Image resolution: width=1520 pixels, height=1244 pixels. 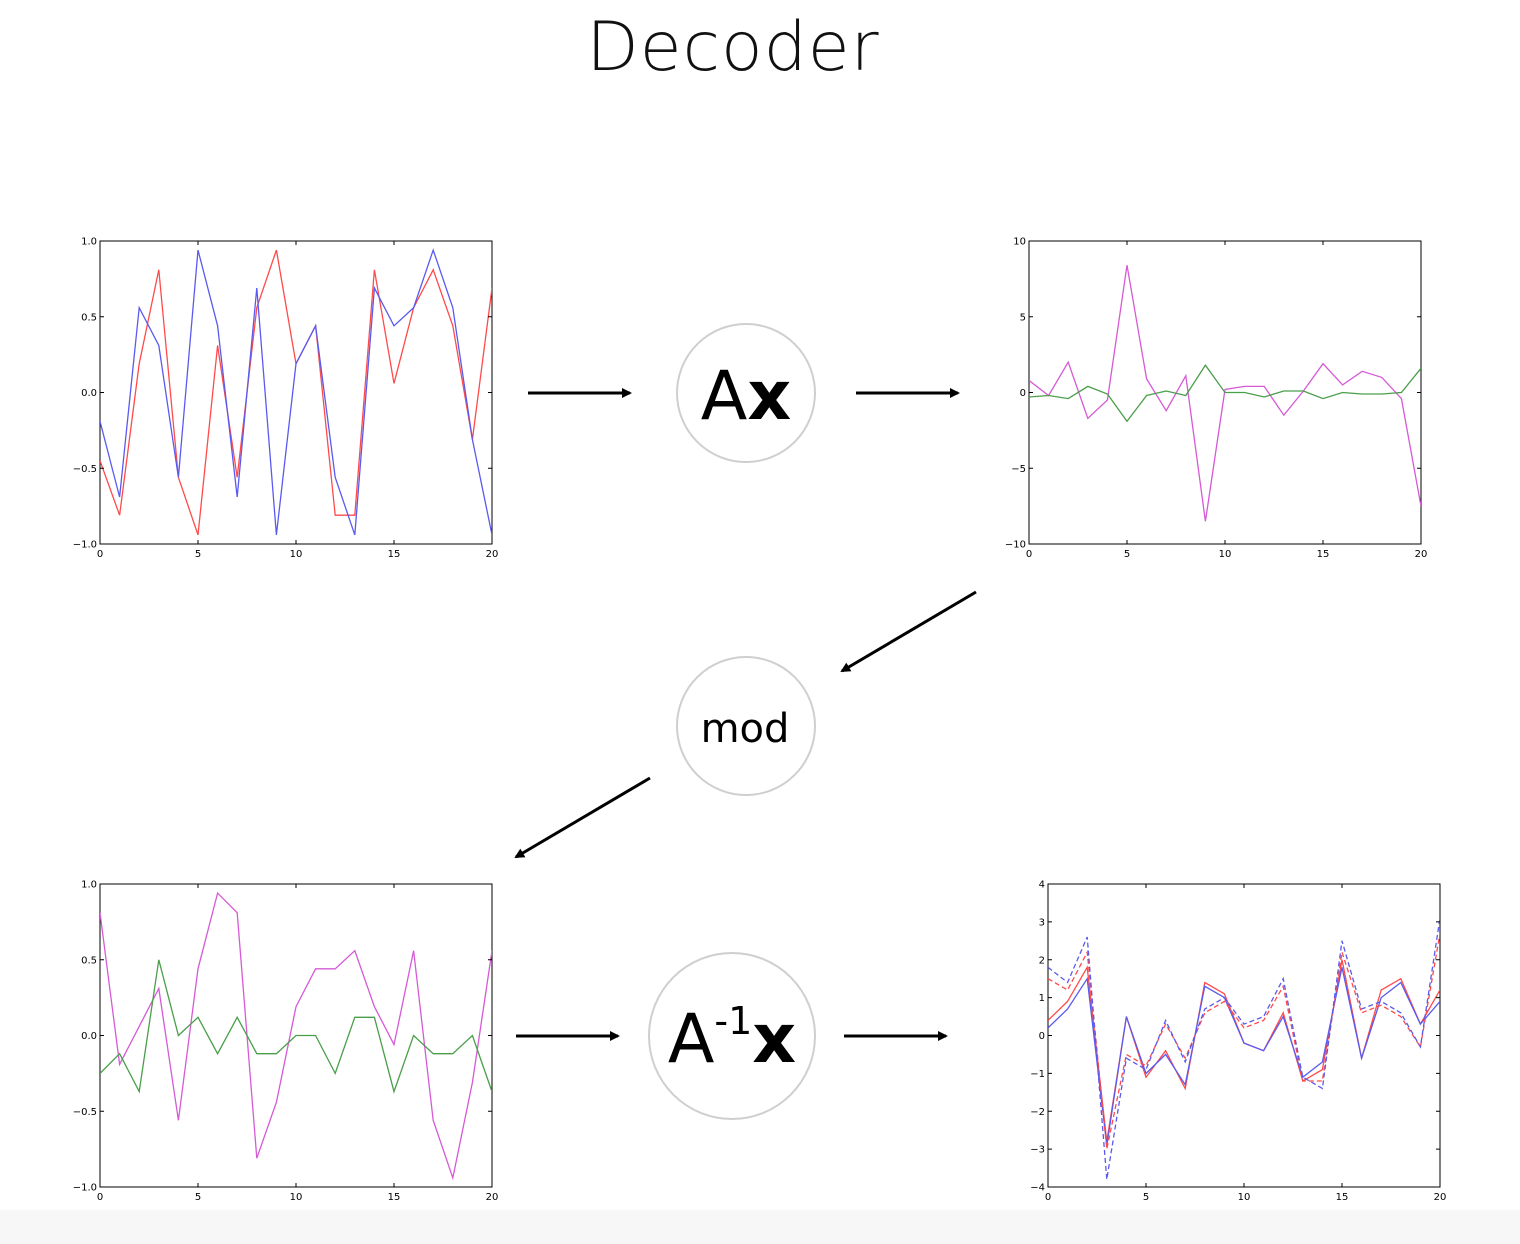 What do you see at coordinates (1042, 960) in the screenshot?
I see `y-tick-label: 2` at bounding box center [1042, 960].